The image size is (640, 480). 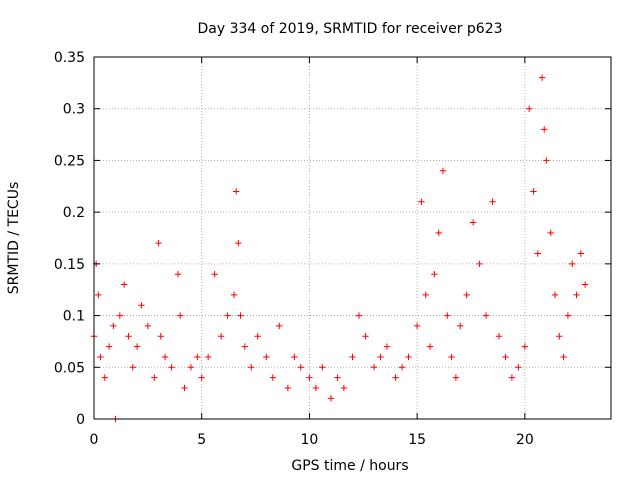 What do you see at coordinates (69, 161) in the screenshot?
I see `y-tick-label: 0.25` at bounding box center [69, 161].